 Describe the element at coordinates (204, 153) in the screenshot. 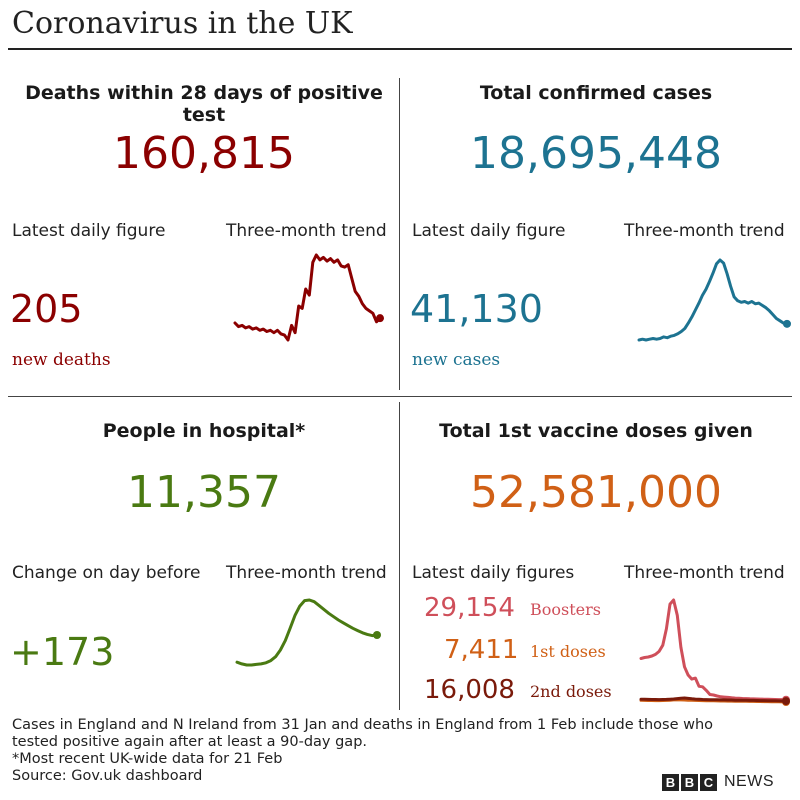

I see `deaths-total: 160,815` at that location.